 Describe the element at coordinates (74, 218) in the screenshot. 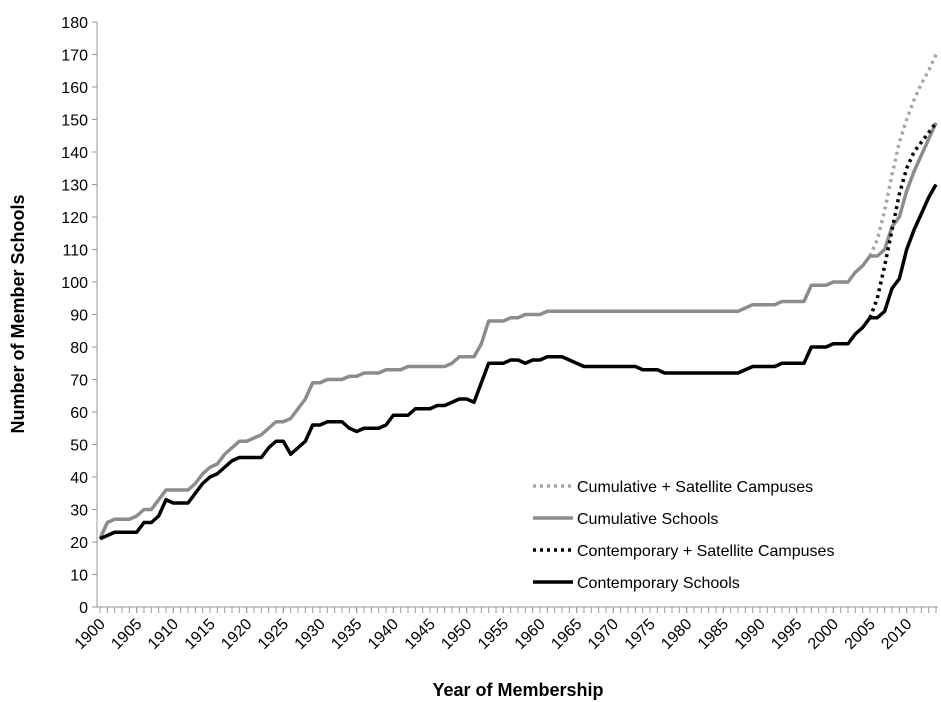

I see `y-tick-label: 120` at that location.